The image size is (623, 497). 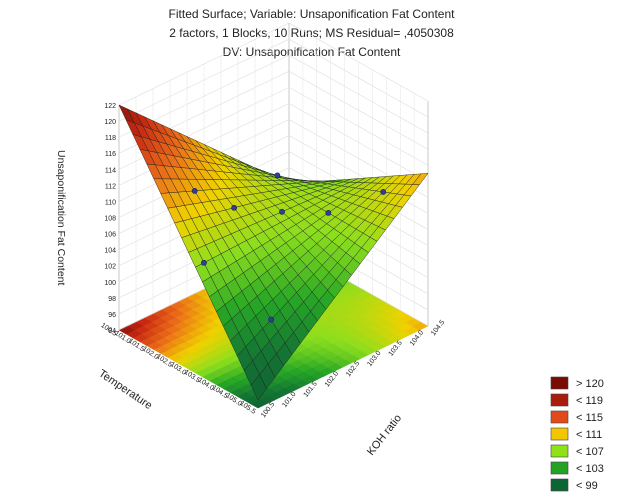 What do you see at coordinates (590, 469) in the screenshot?
I see `legend-label: < 103` at bounding box center [590, 469].